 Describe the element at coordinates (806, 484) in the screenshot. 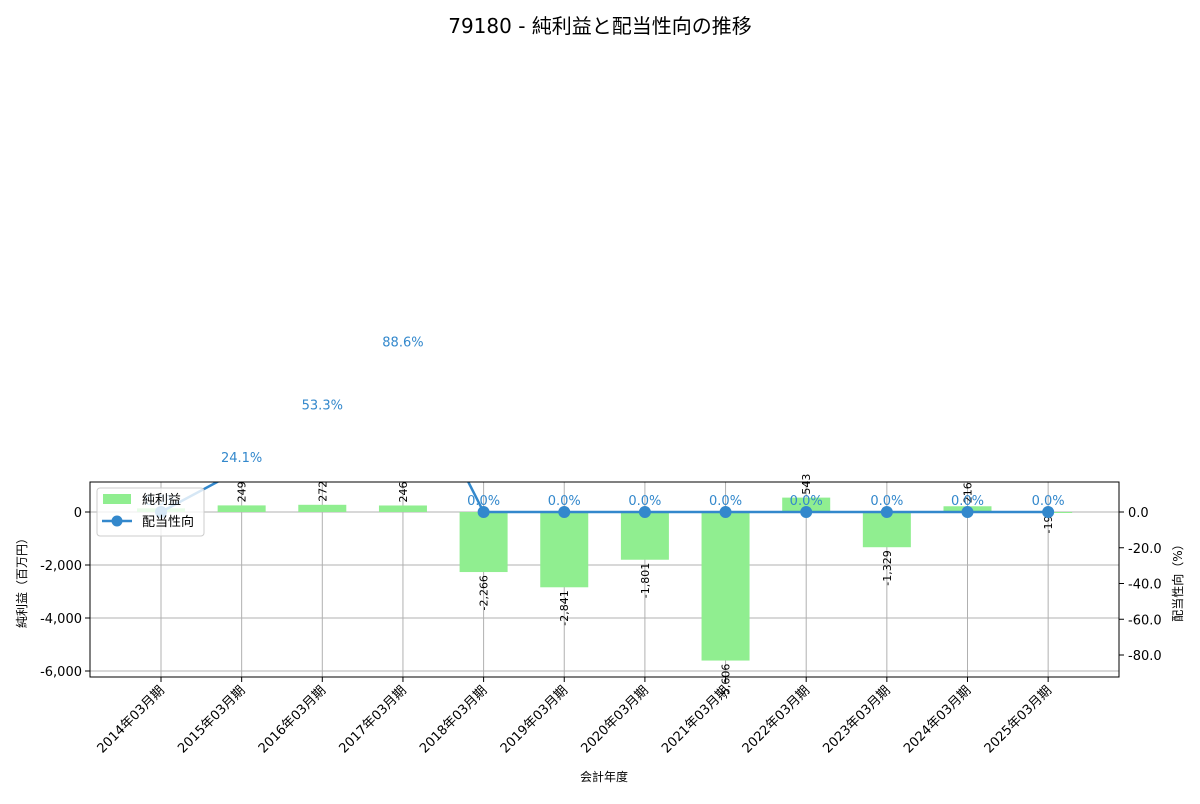

I see `bar-value-label: 543` at that location.